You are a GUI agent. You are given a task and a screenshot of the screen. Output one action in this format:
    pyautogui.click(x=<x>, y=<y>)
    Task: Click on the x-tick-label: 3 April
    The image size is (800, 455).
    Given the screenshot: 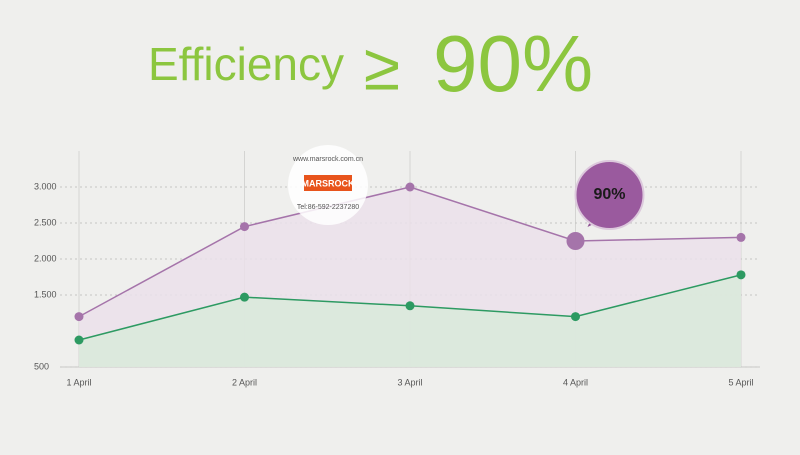 What is the action you would take?
    pyautogui.click(x=409, y=382)
    